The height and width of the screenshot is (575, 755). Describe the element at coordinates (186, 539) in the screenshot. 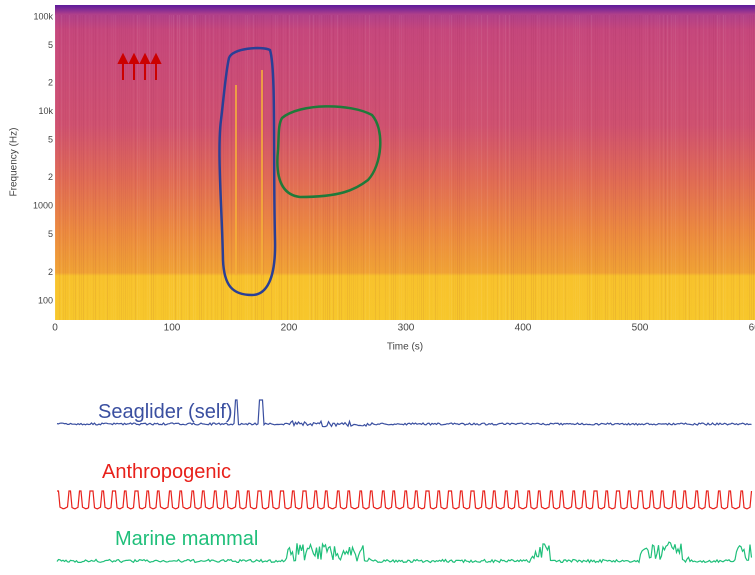

I see `trace-label: Marine mammal` at that location.